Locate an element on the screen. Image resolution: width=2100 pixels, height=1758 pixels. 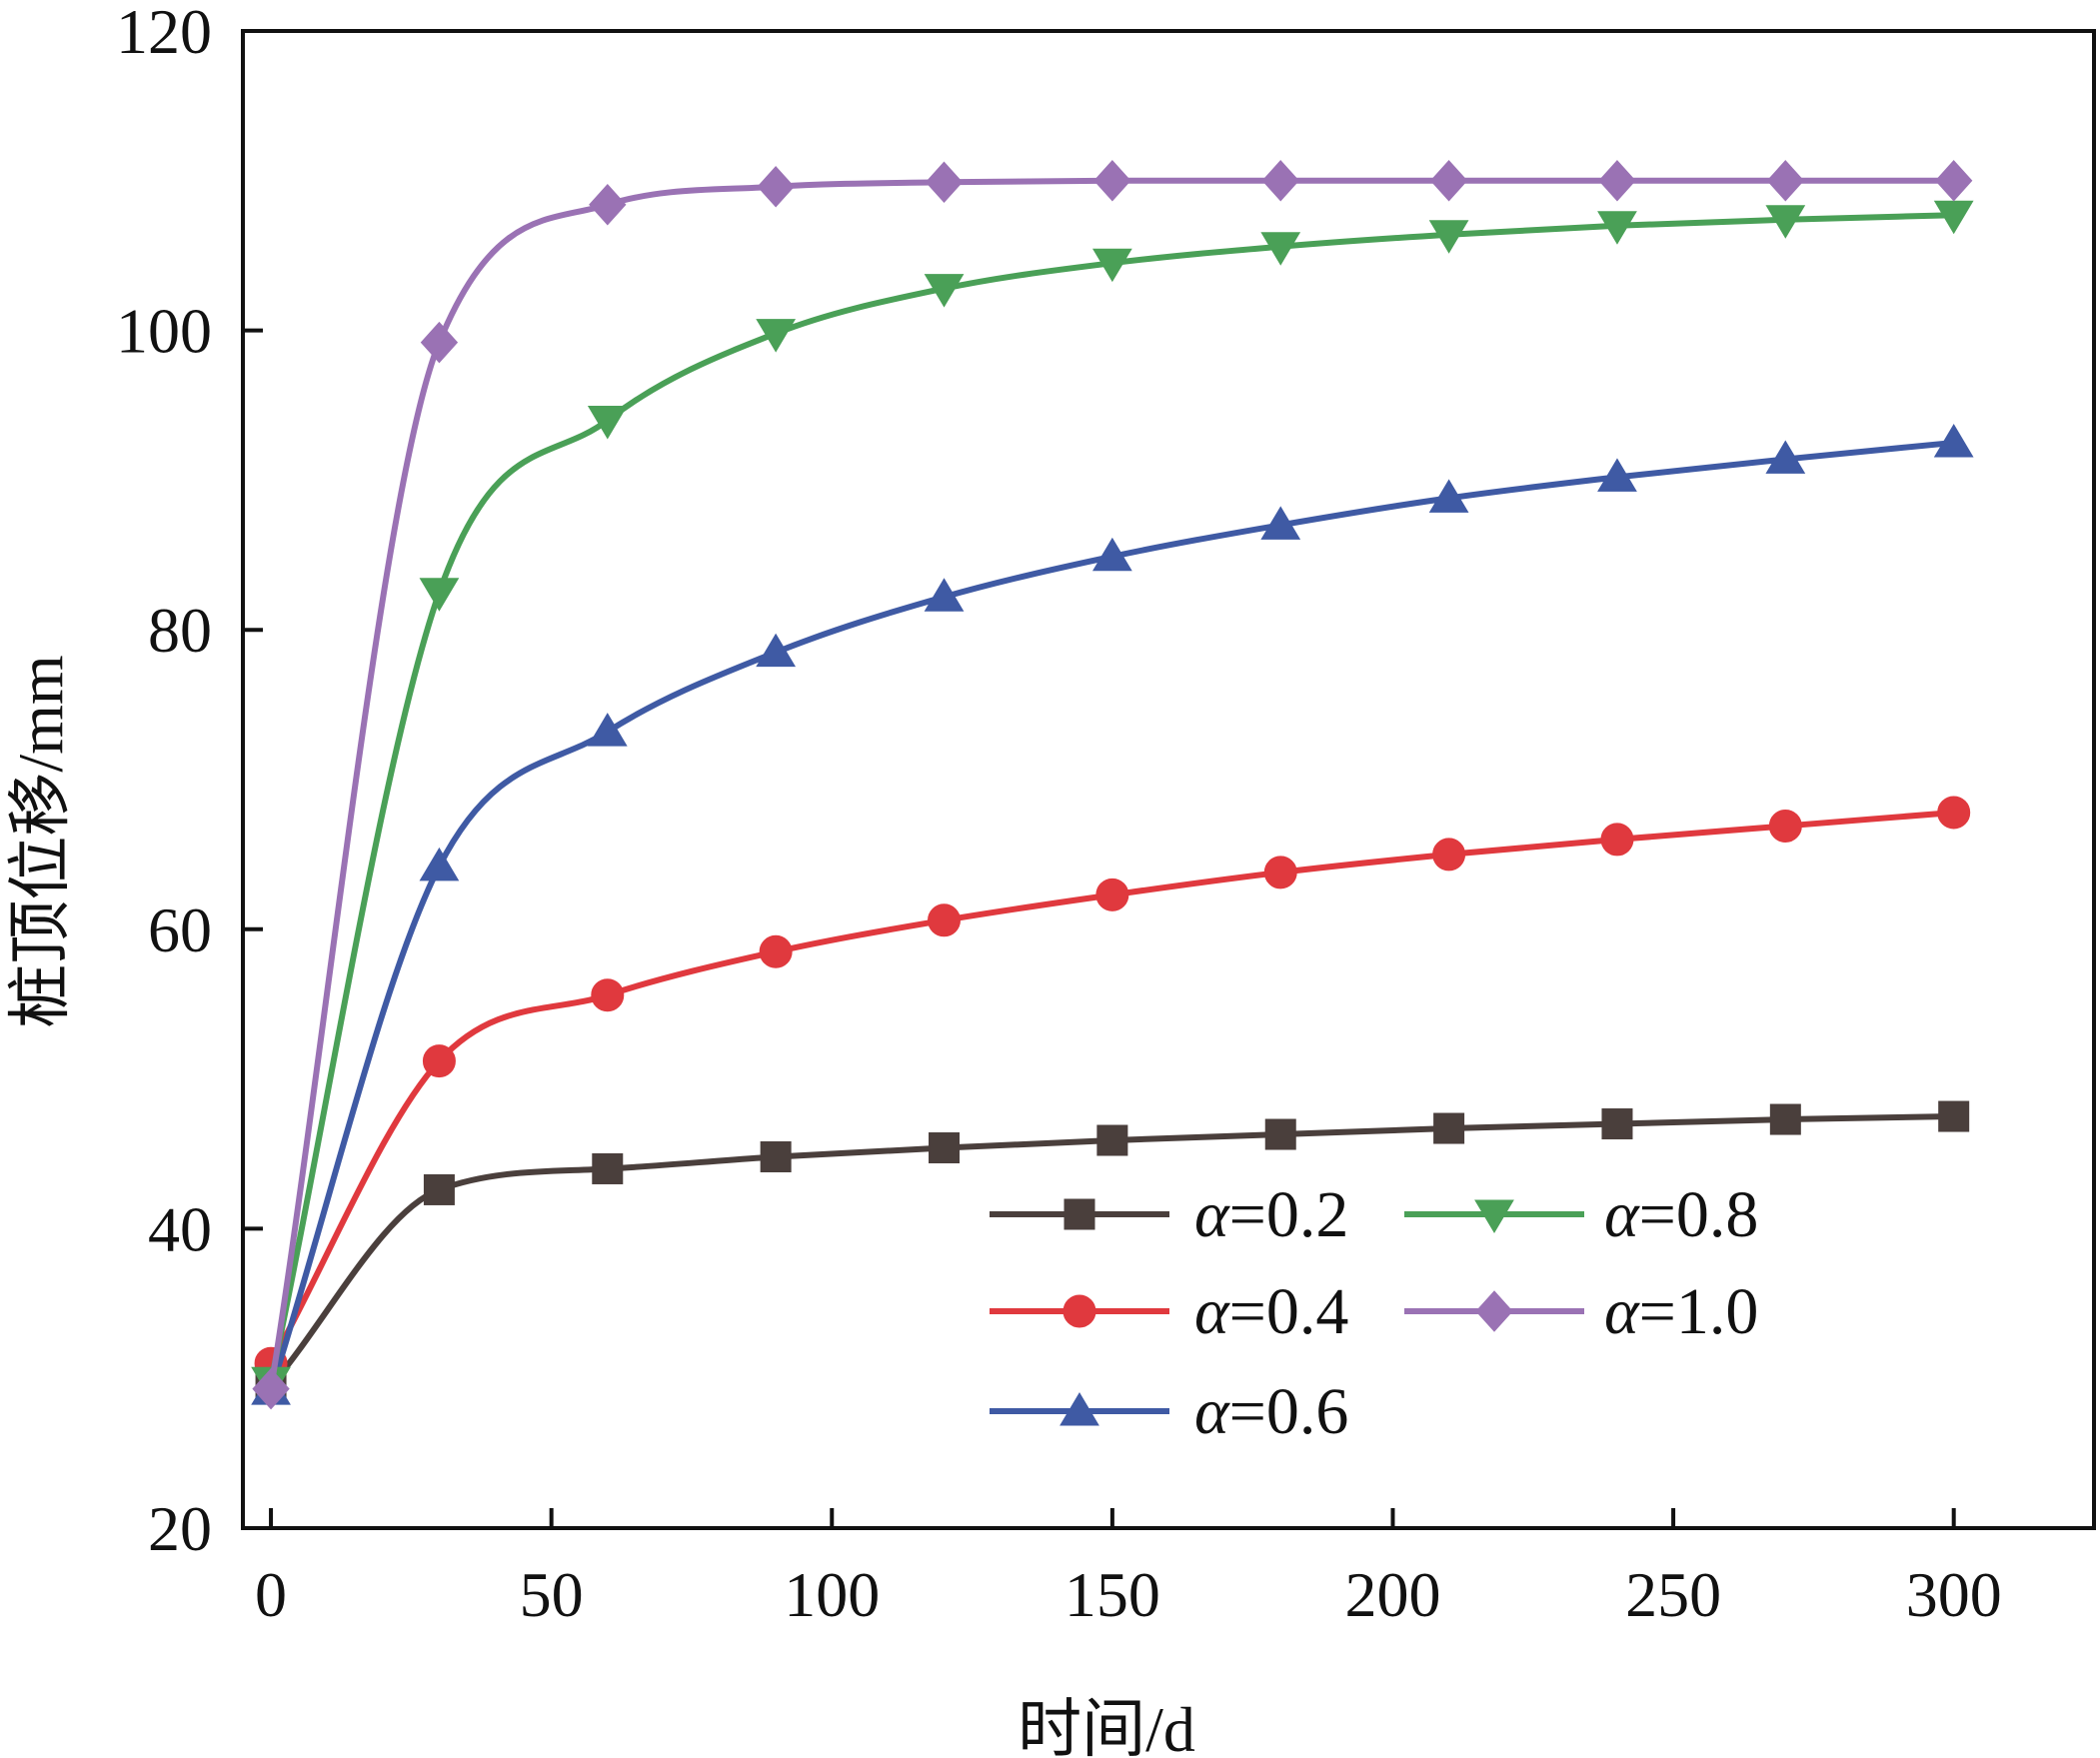
legend-label: α=0.8 is located at coordinates (1681, 1214).